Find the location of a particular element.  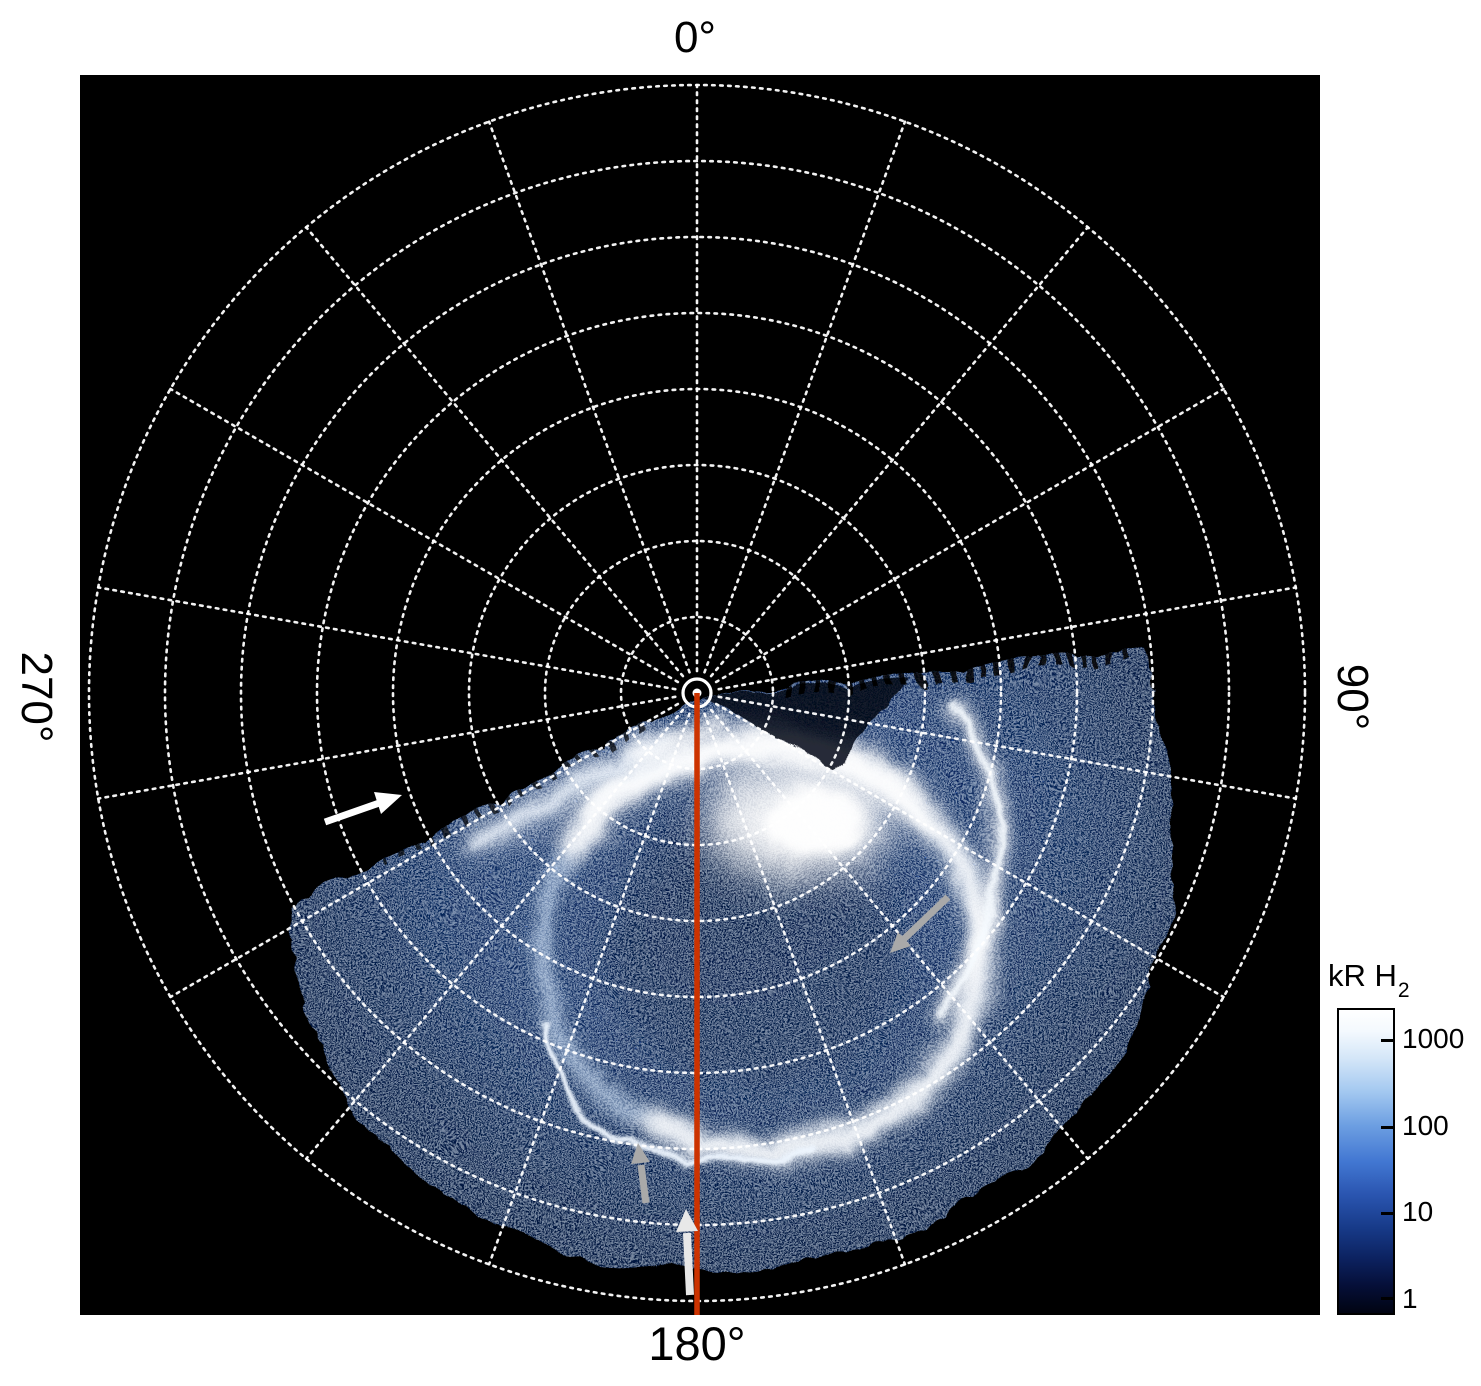

apex-streak is located at coordinates (673, 736).